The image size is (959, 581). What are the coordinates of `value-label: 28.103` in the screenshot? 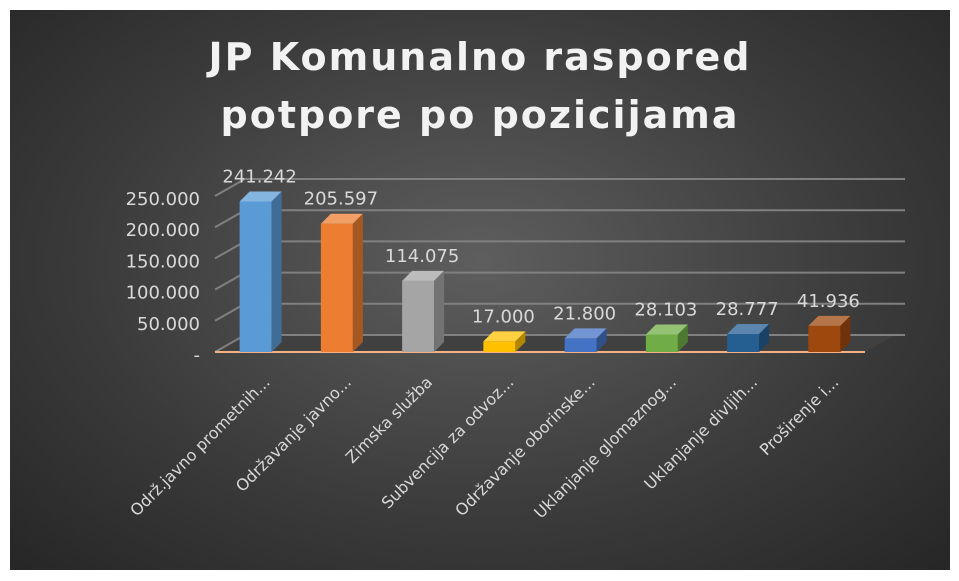 It's located at (665, 309).